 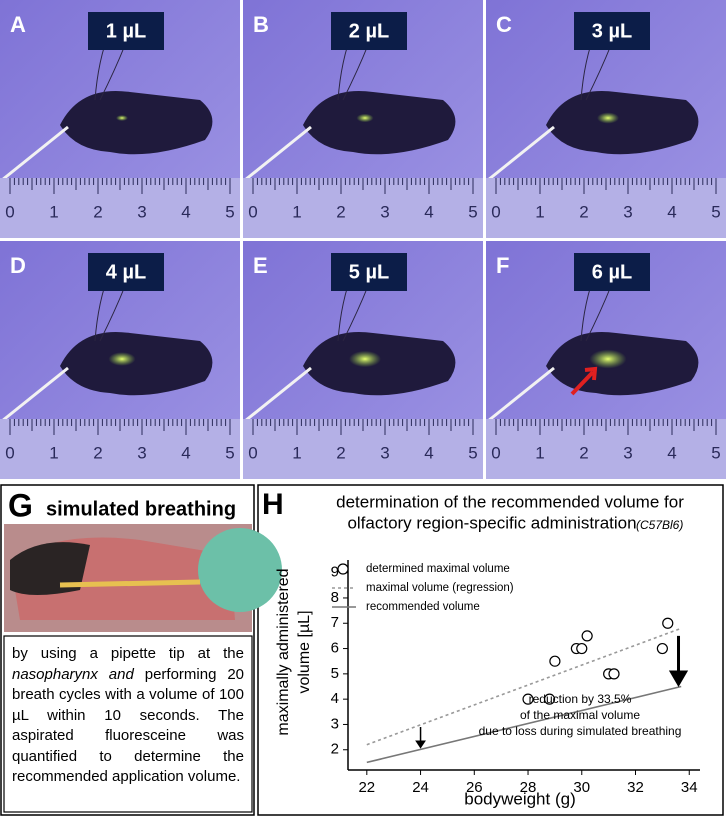 What do you see at coordinates (474, 787) in the screenshot?
I see `x-tick-label: 26` at bounding box center [474, 787].